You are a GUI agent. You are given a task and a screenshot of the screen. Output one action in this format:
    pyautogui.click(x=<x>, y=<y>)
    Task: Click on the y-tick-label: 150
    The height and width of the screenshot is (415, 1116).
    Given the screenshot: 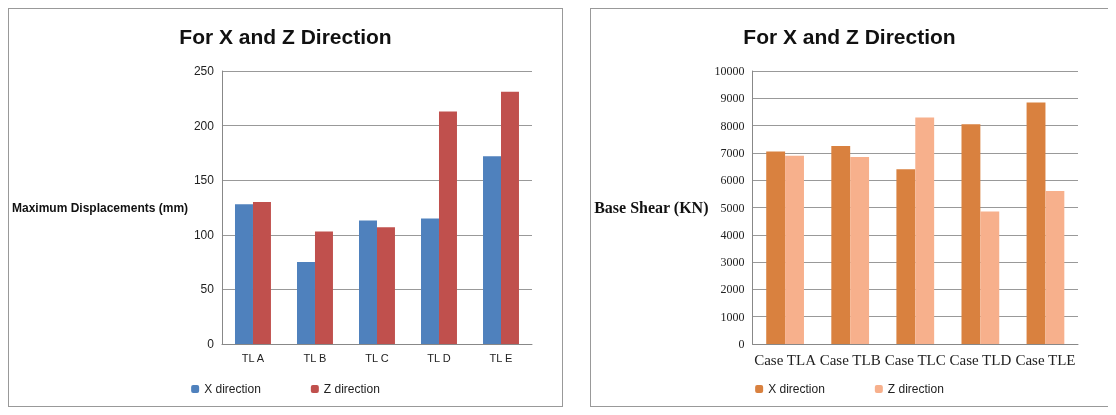 What is the action you would take?
    pyautogui.click(x=204, y=180)
    